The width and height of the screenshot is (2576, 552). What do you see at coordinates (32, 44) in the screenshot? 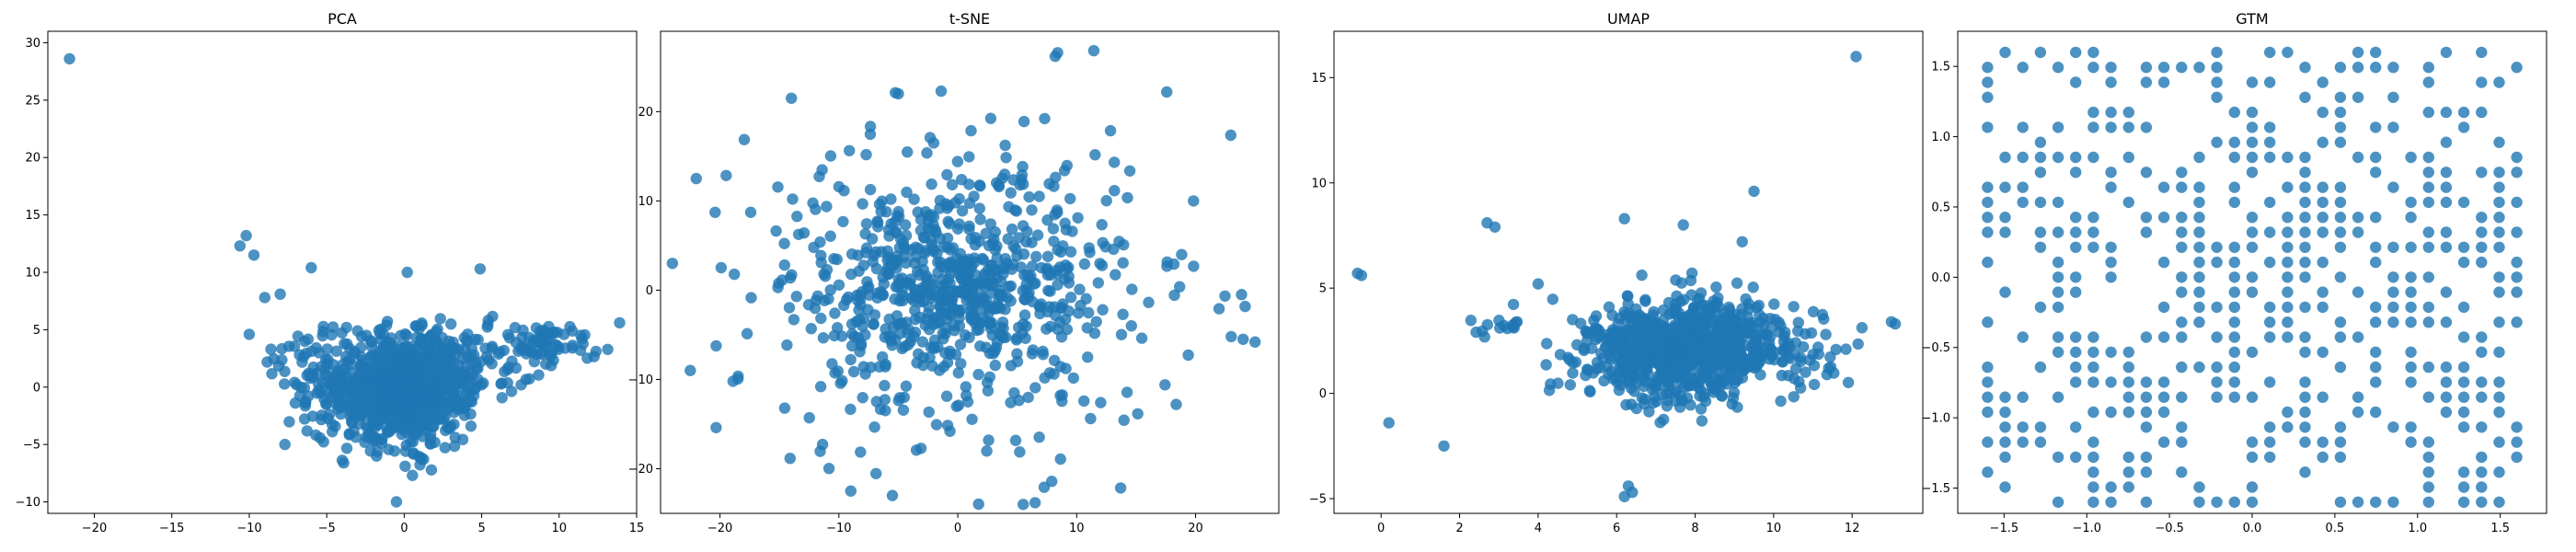
I see `y-tick-label: 30` at bounding box center [32, 44].